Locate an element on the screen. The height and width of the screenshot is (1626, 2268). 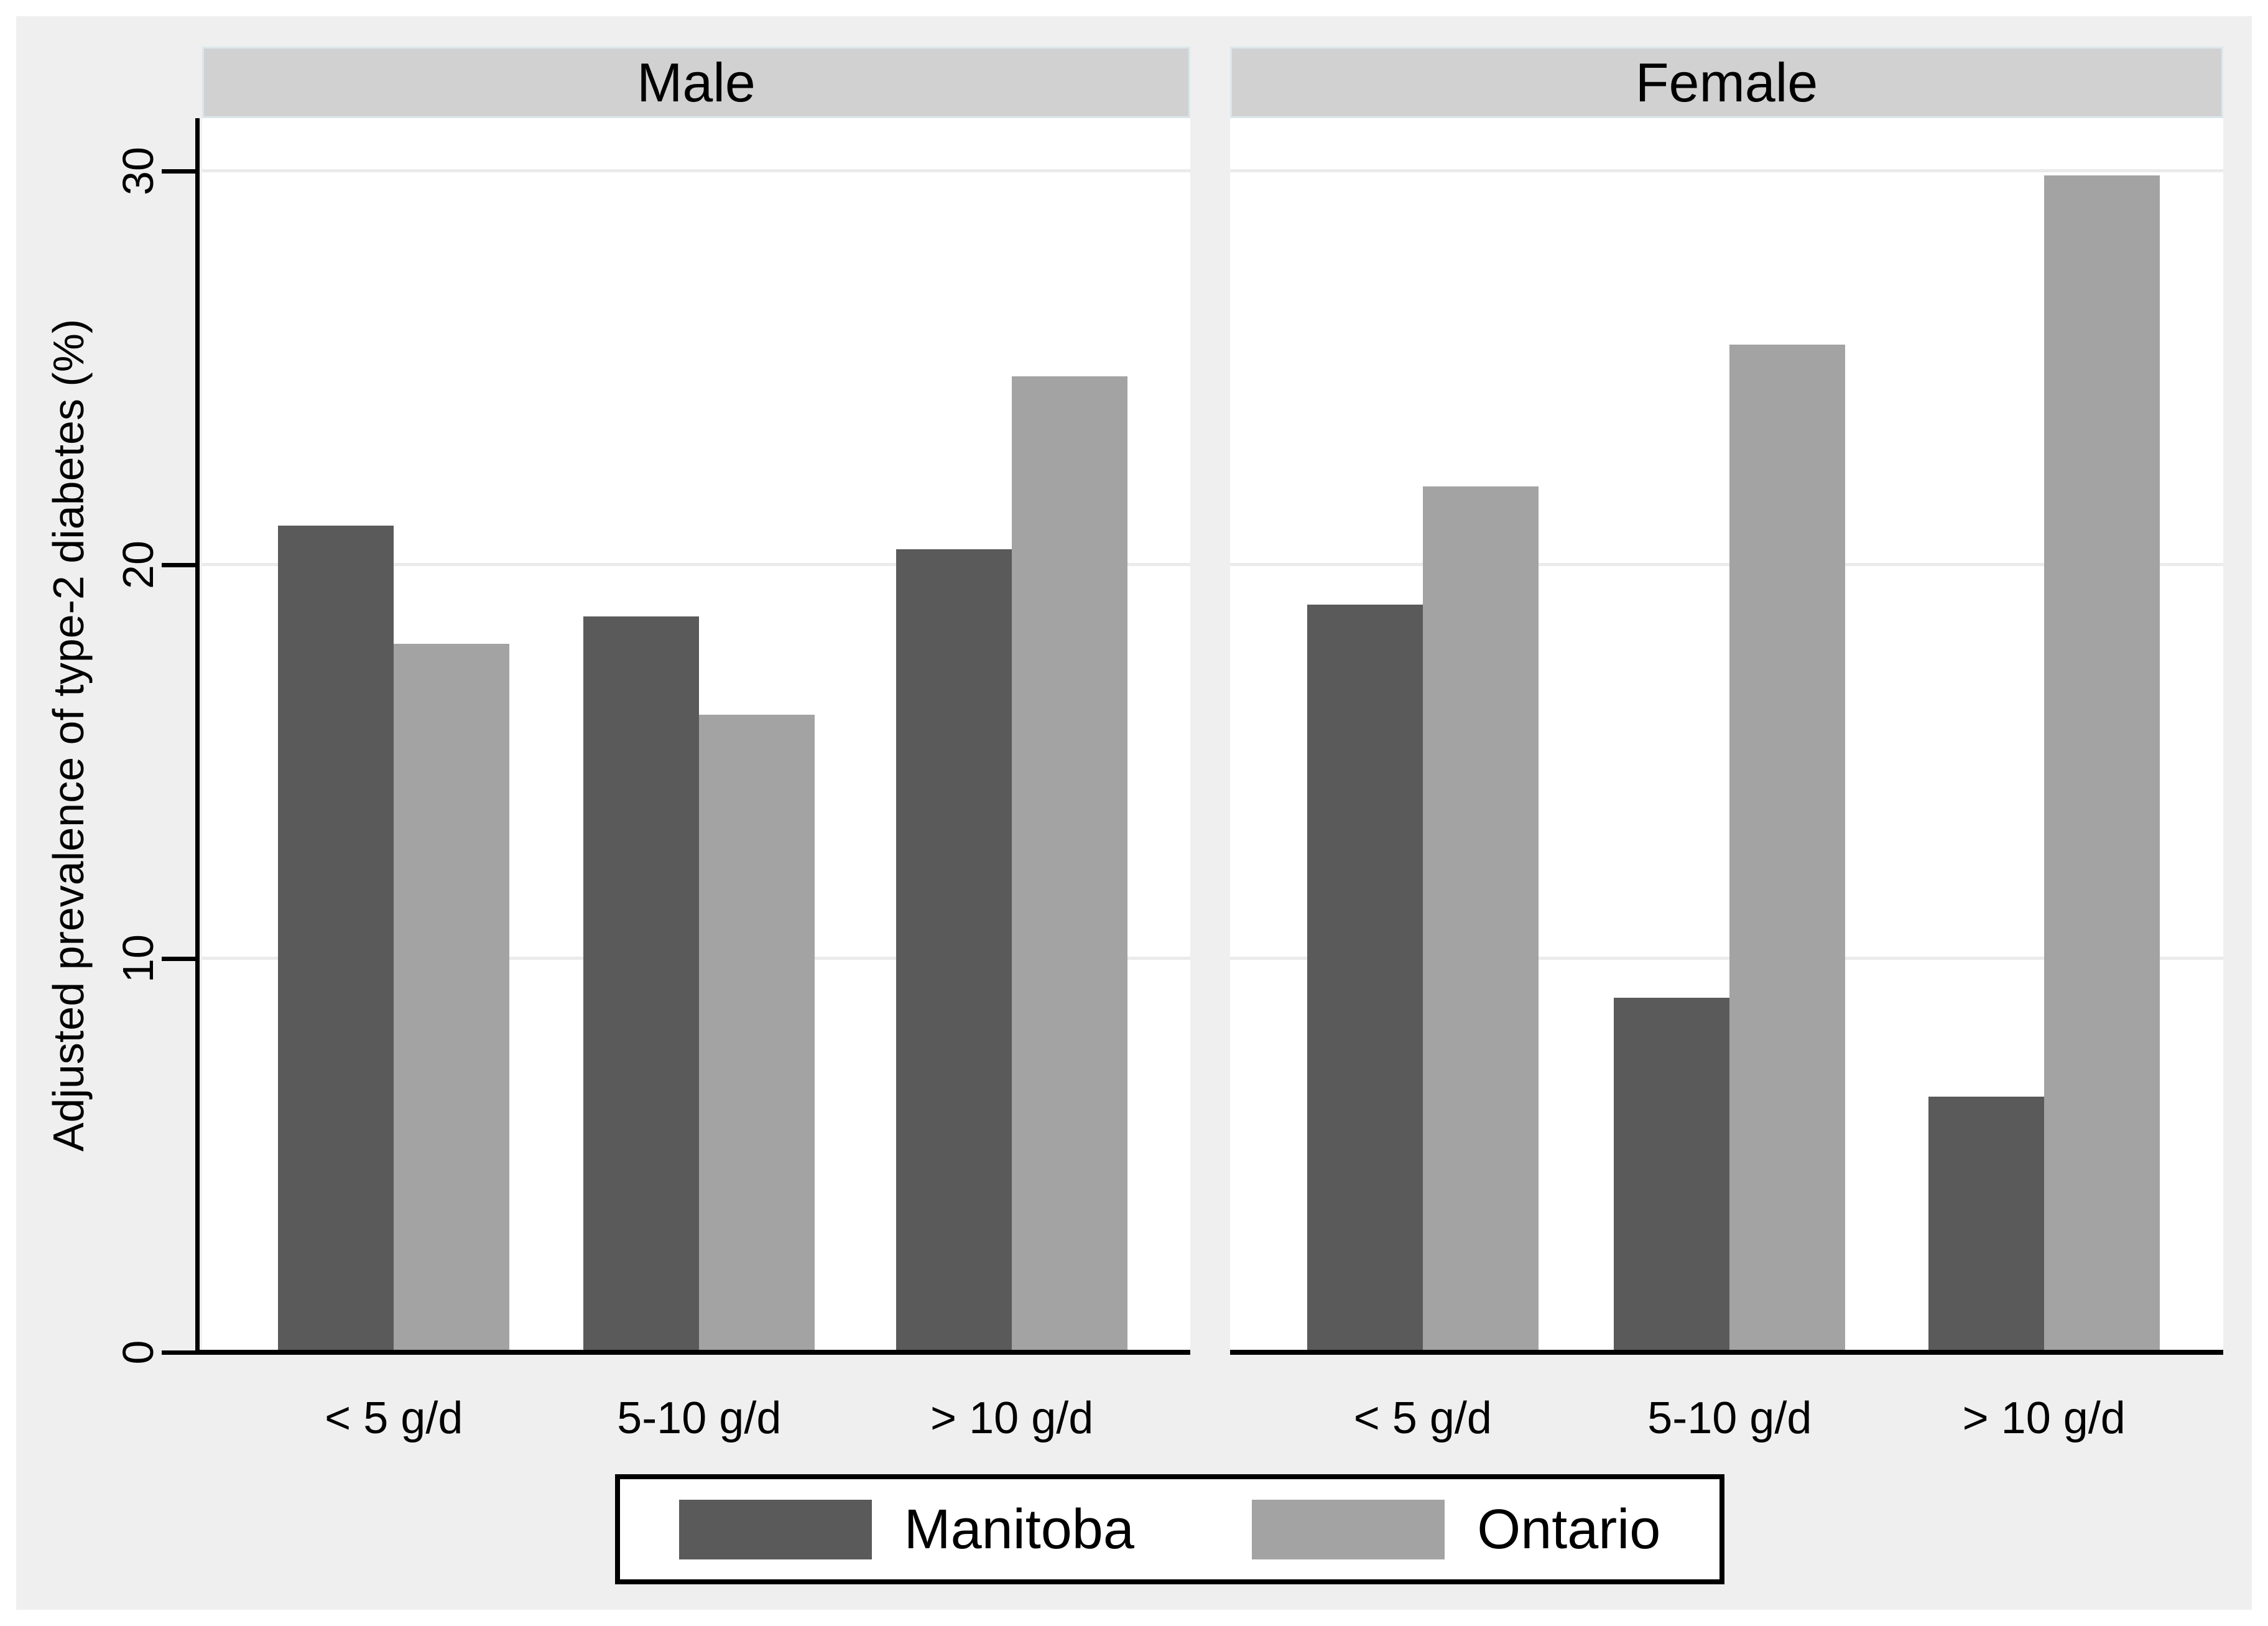
y-tick-label-30: 30 is located at coordinates (138, 171).